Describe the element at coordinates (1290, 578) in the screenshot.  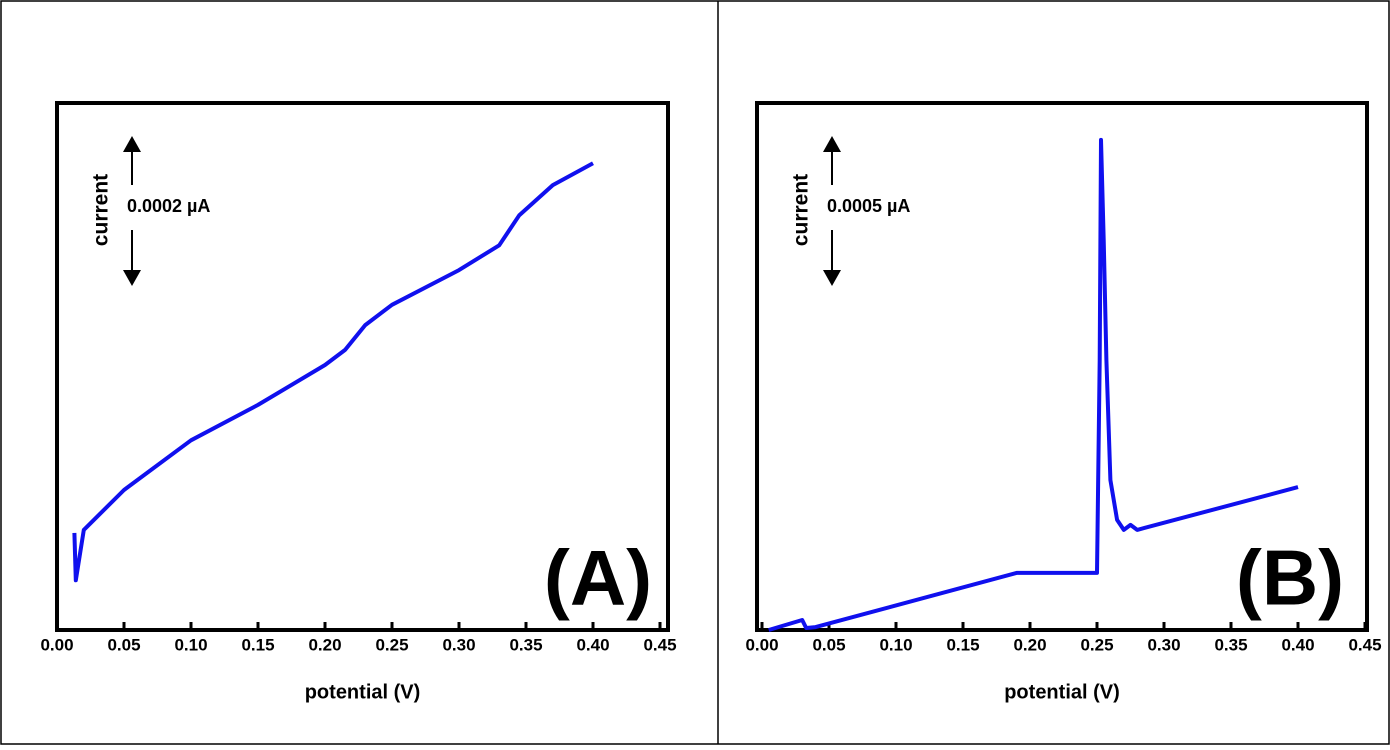
I see `panel-label: (B)` at that location.